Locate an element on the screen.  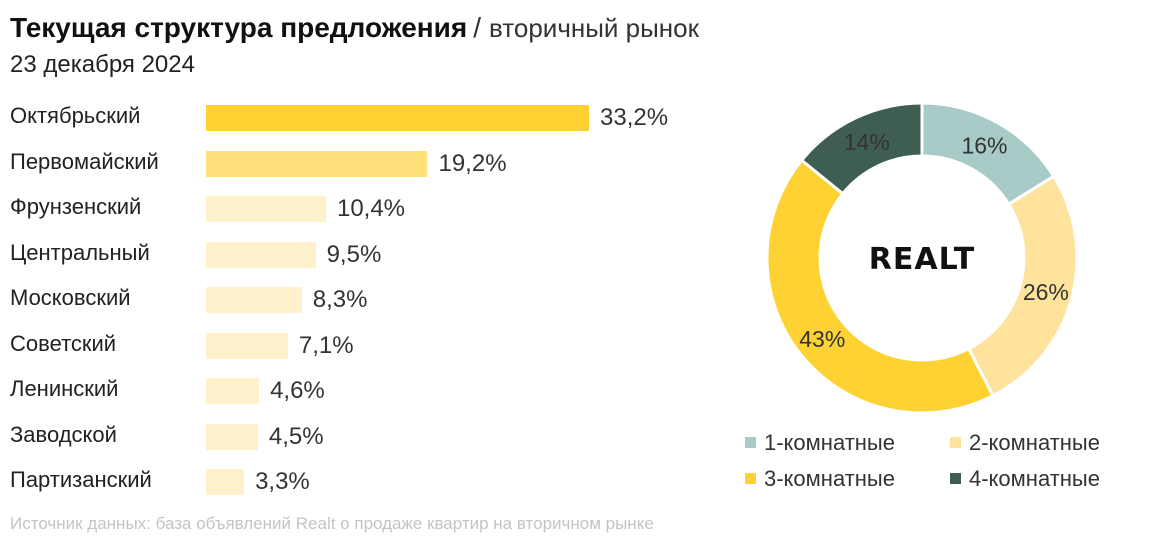
legend-label: 4-комнатные is located at coordinates (1034, 478).